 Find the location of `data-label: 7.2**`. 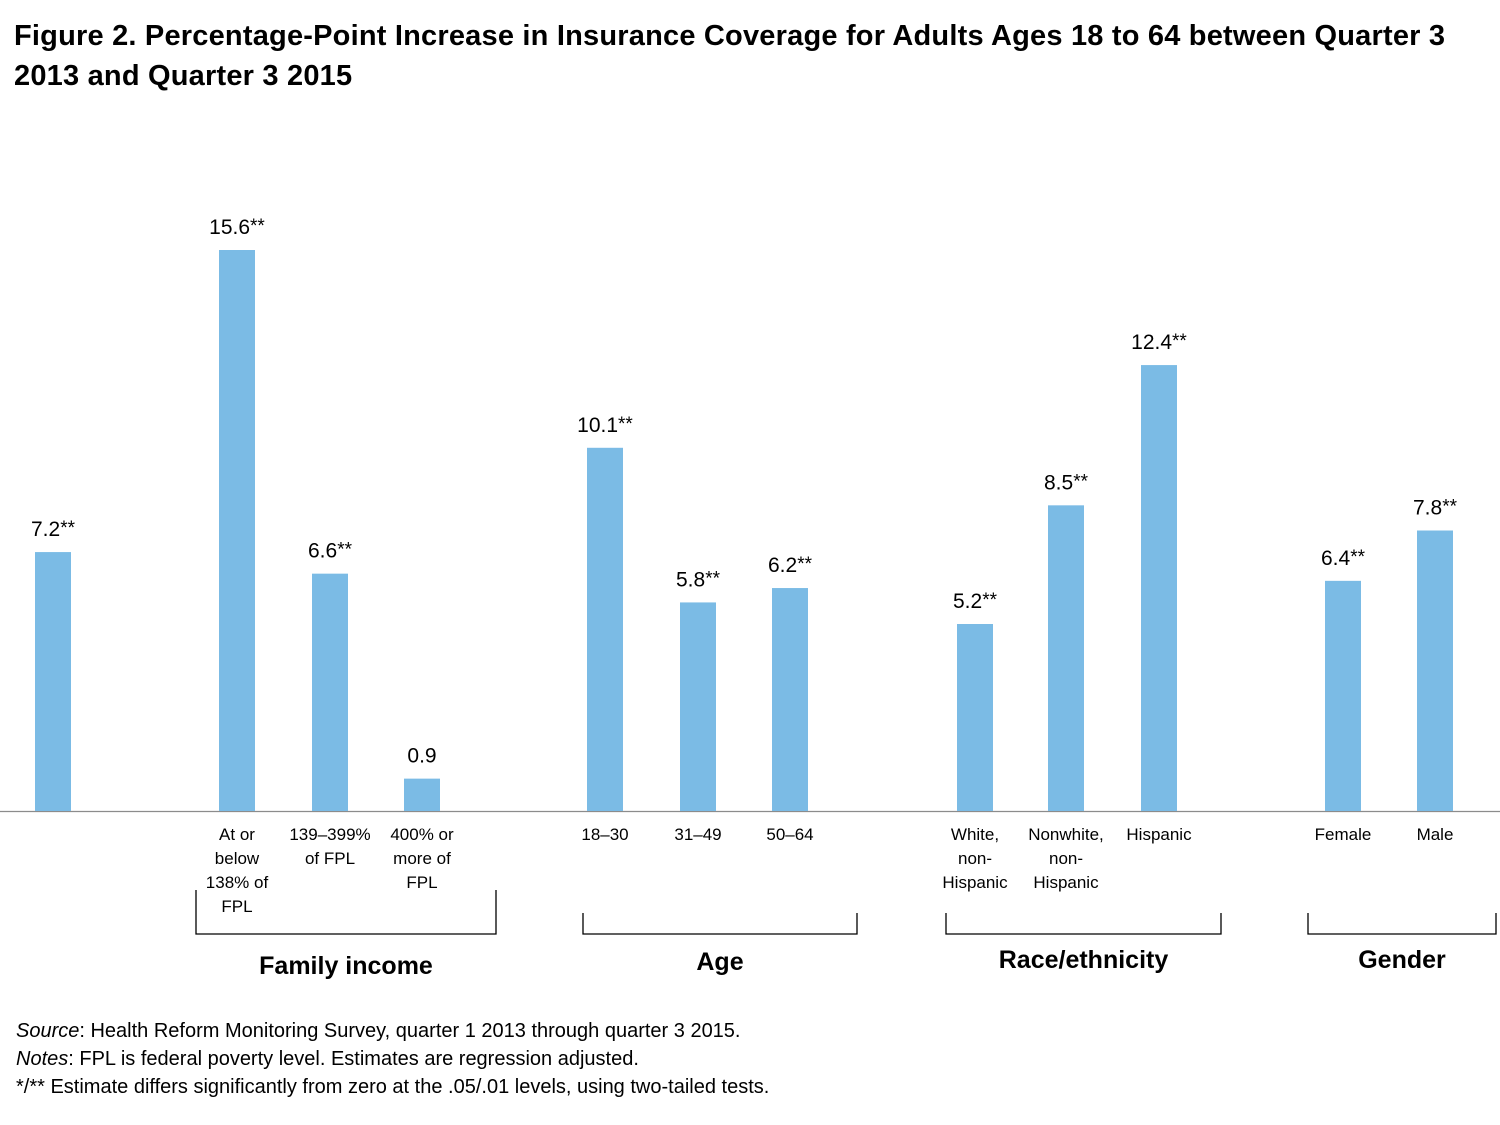

data-label: 7.2** is located at coordinates (53, 529).